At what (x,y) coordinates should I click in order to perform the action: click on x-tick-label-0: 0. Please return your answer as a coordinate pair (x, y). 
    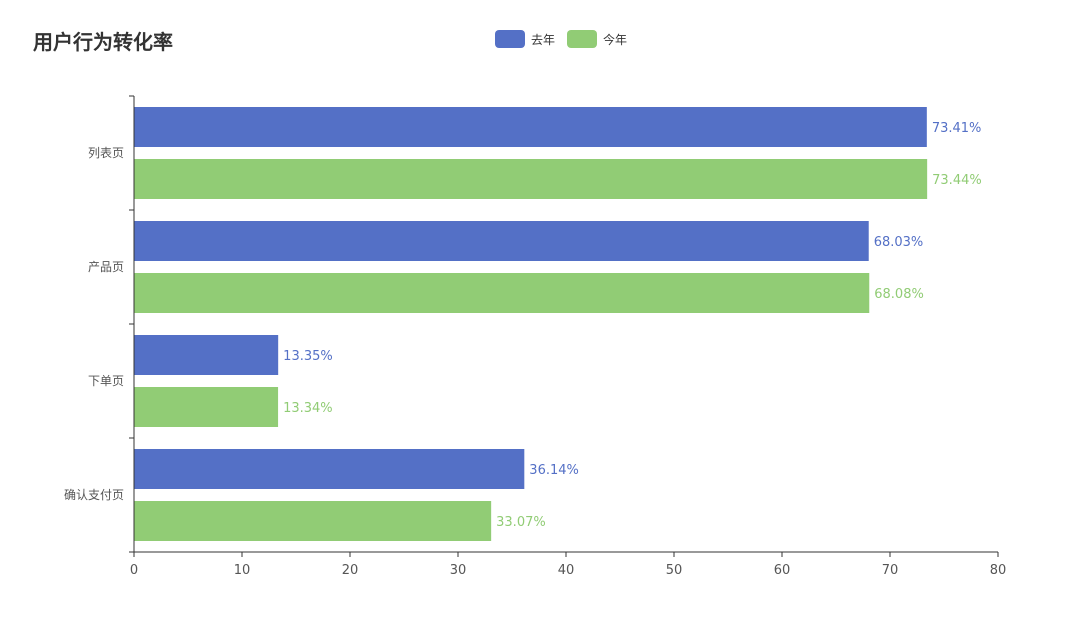
    Looking at the image, I should click on (134, 570).